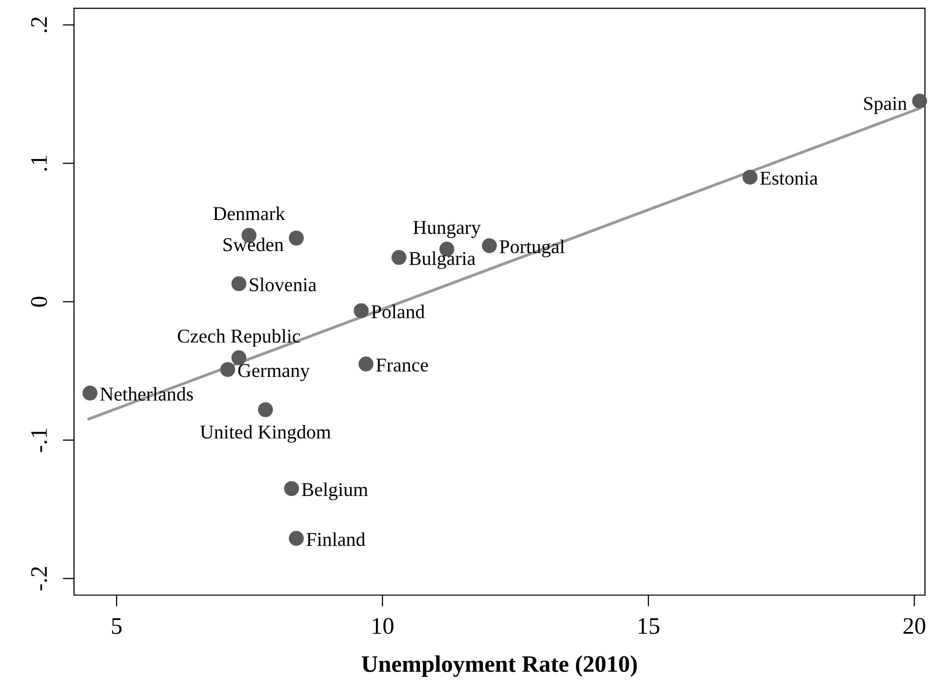 This screenshot has height=692, width=931. What do you see at coordinates (335, 491) in the screenshot?
I see `data-label: Belgium` at bounding box center [335, 491].